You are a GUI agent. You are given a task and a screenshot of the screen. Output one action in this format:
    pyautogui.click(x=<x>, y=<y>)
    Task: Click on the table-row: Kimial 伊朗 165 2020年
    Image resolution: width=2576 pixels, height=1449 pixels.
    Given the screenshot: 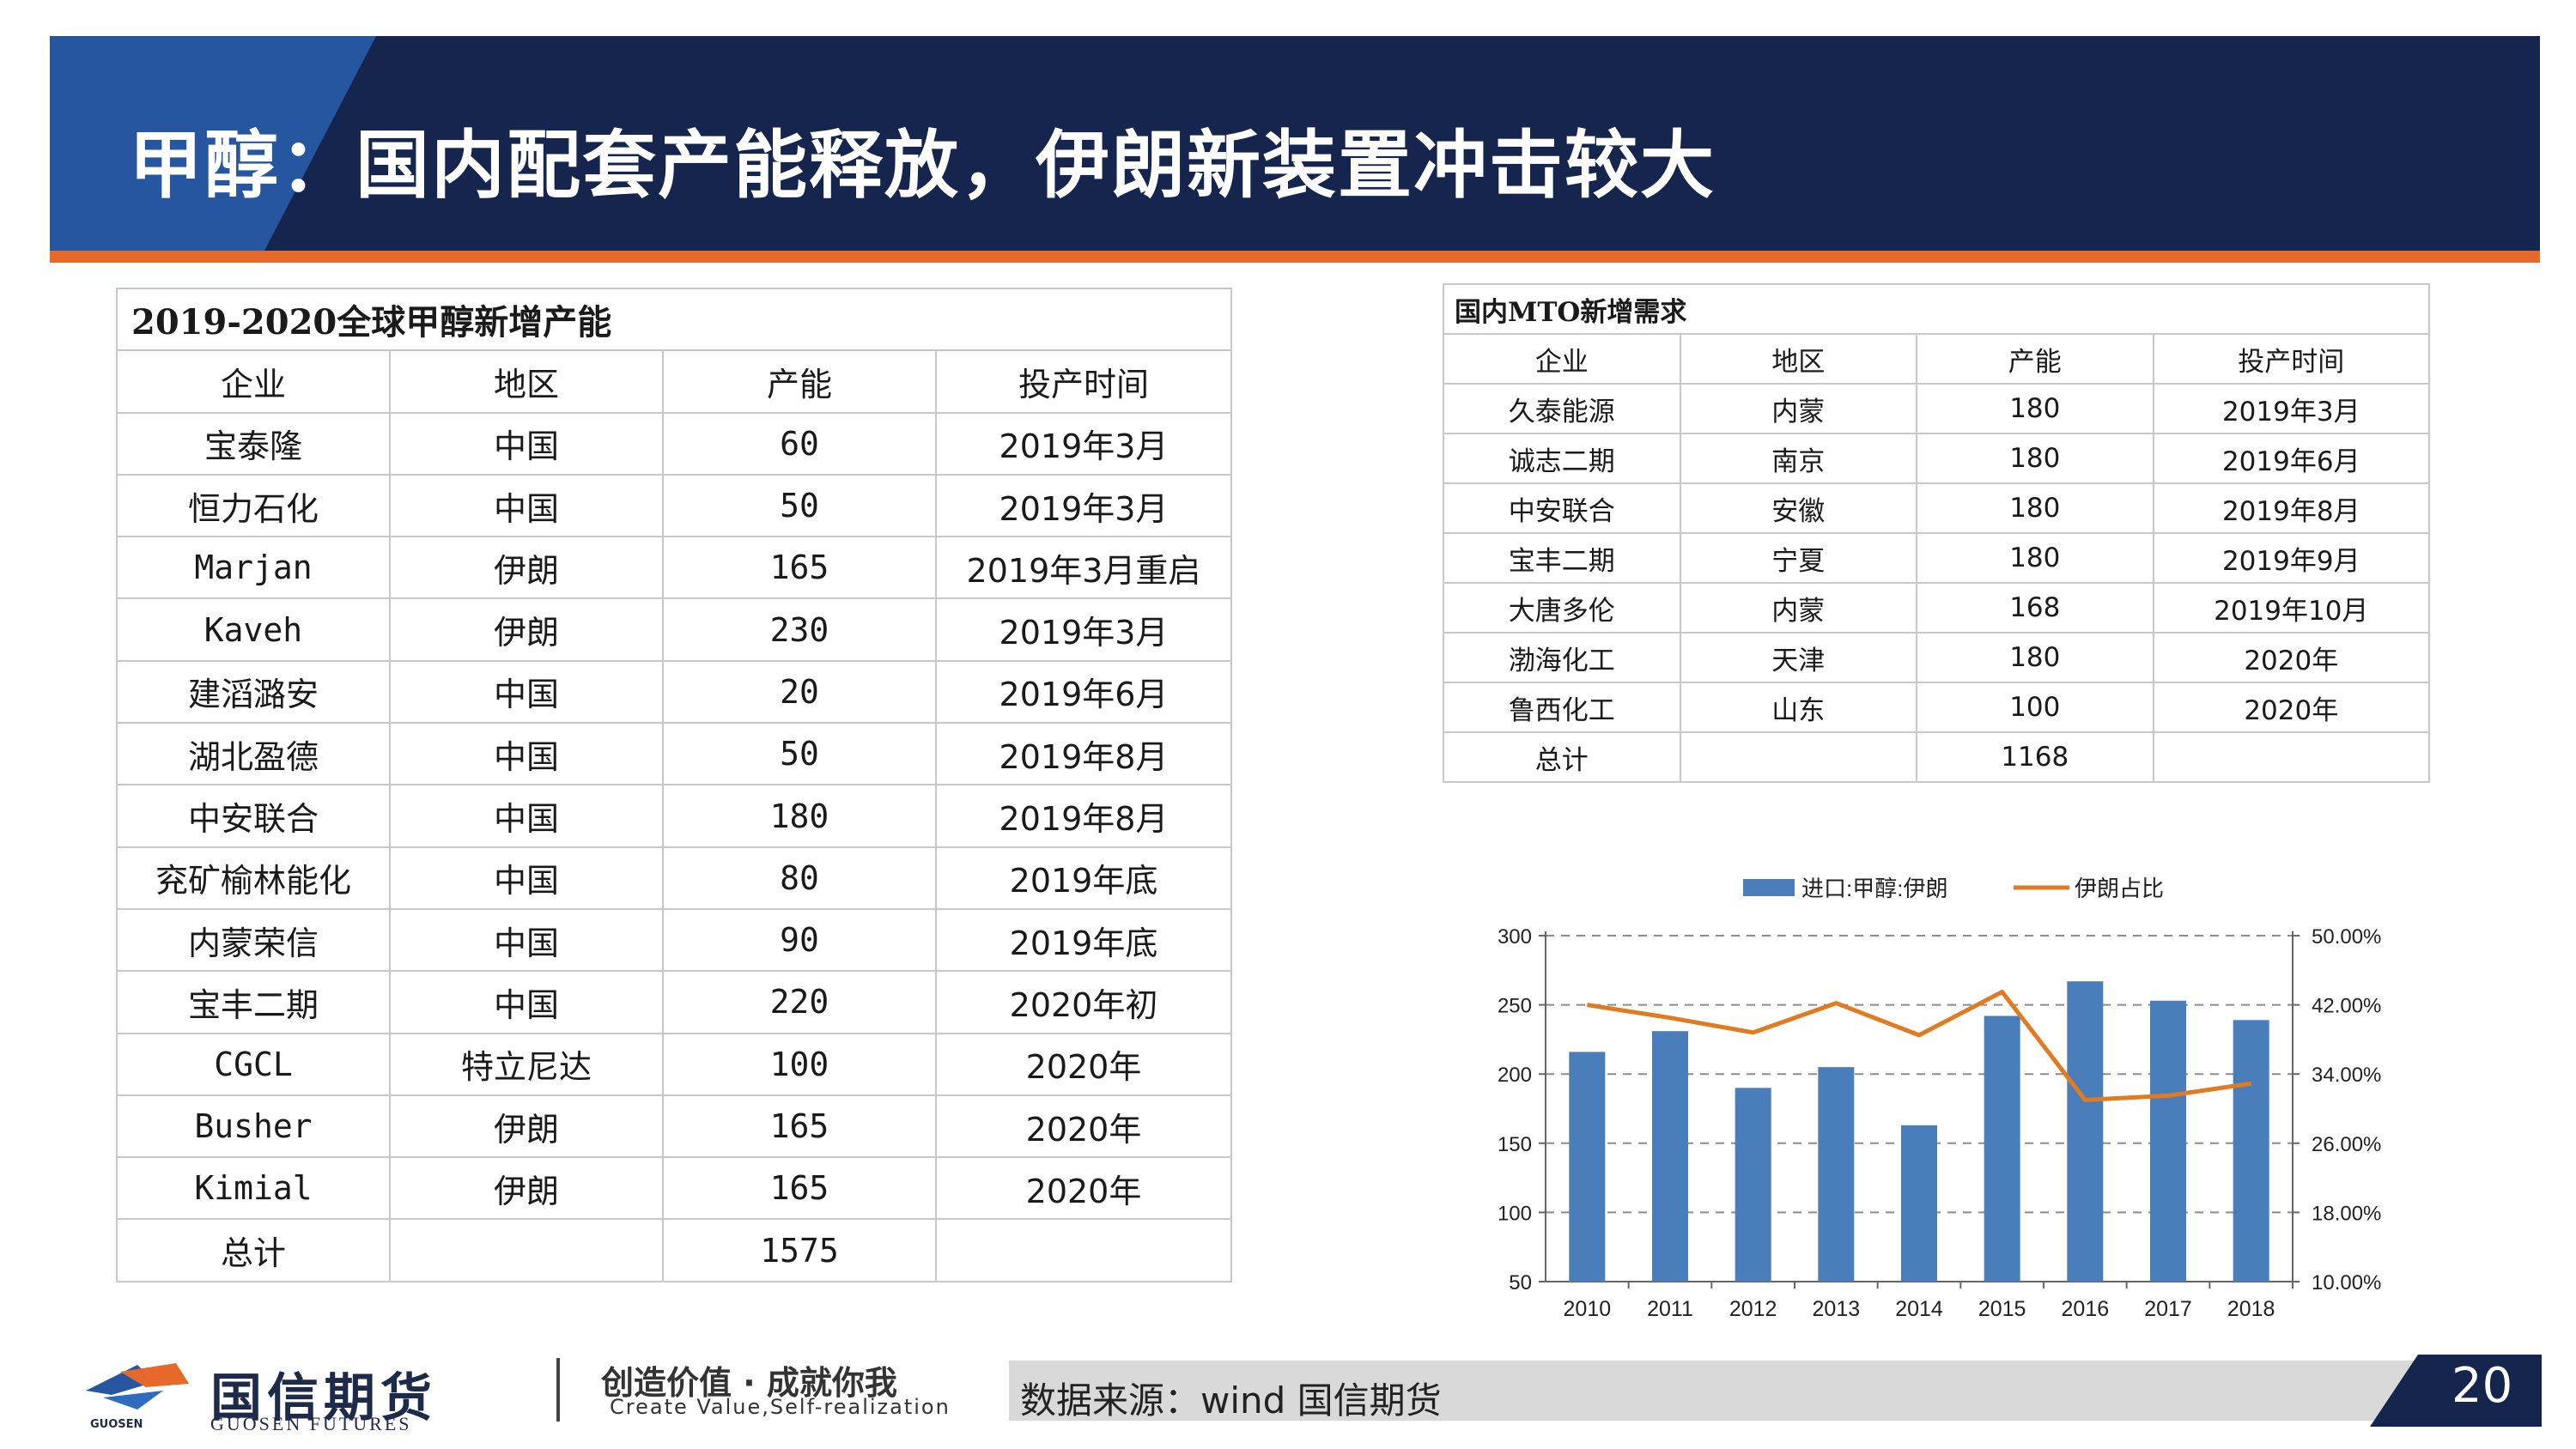 What is the action you would take?
    pyautogui.click(x=674, y=1188)
    